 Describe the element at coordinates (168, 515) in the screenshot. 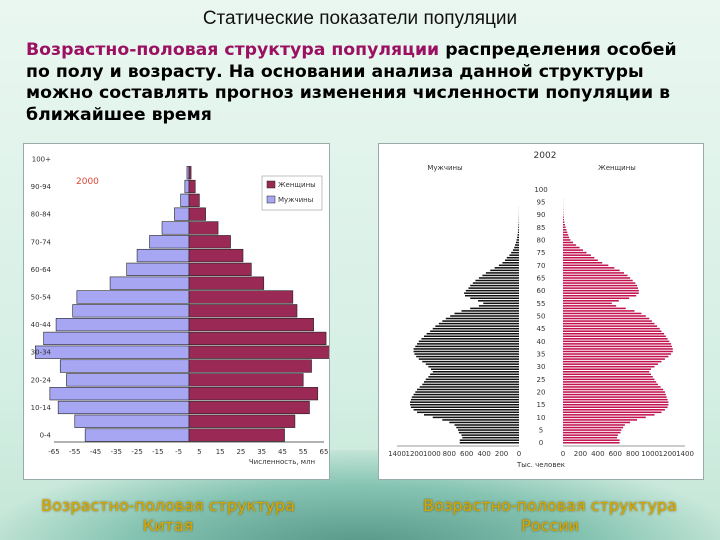

I see `china-caption: Возрастно-половая структура Китая` at that location.